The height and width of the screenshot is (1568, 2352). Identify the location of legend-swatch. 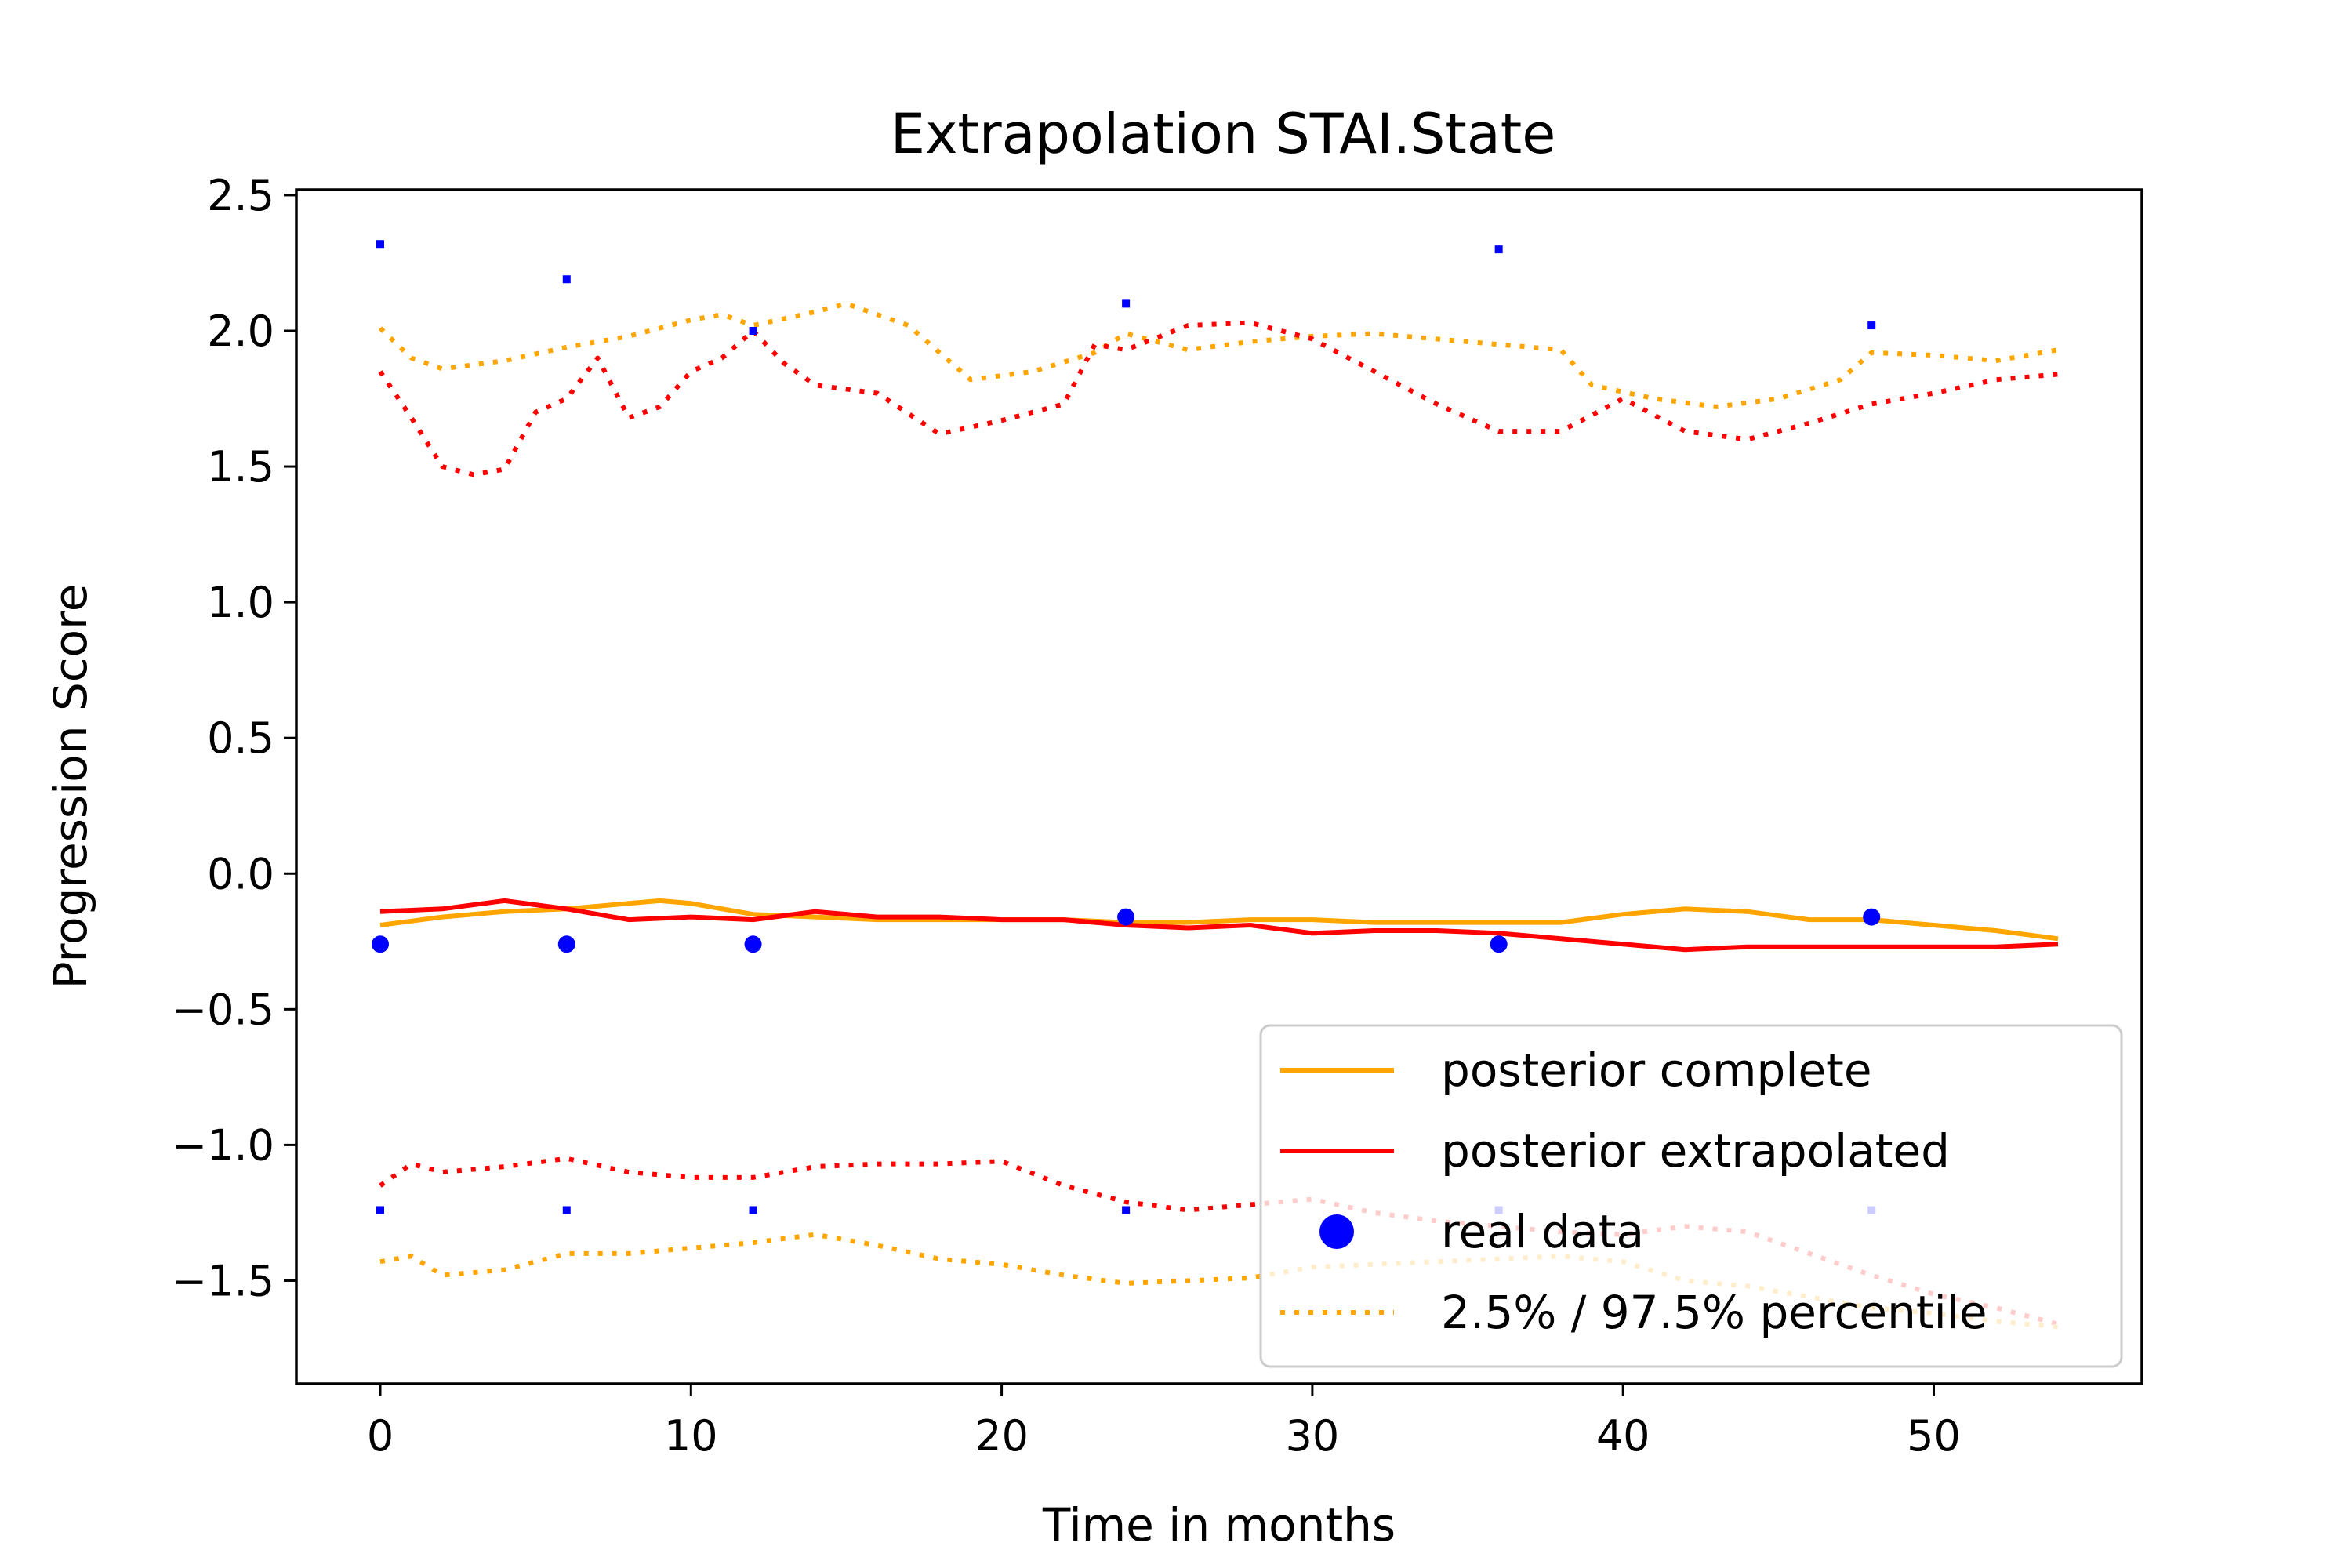
(1336, 1231).